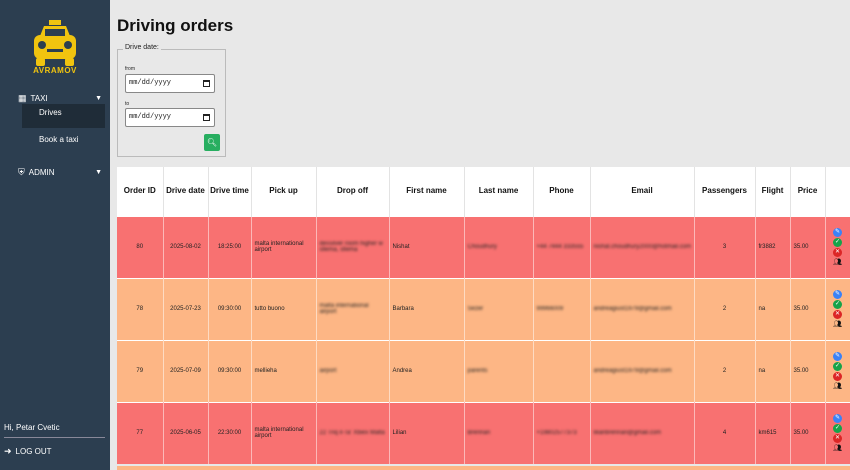  What do you see at coordinates (767, 433) in the screenshot?
I see `cell-flight-text: km615` at bounding box center [767, 433].